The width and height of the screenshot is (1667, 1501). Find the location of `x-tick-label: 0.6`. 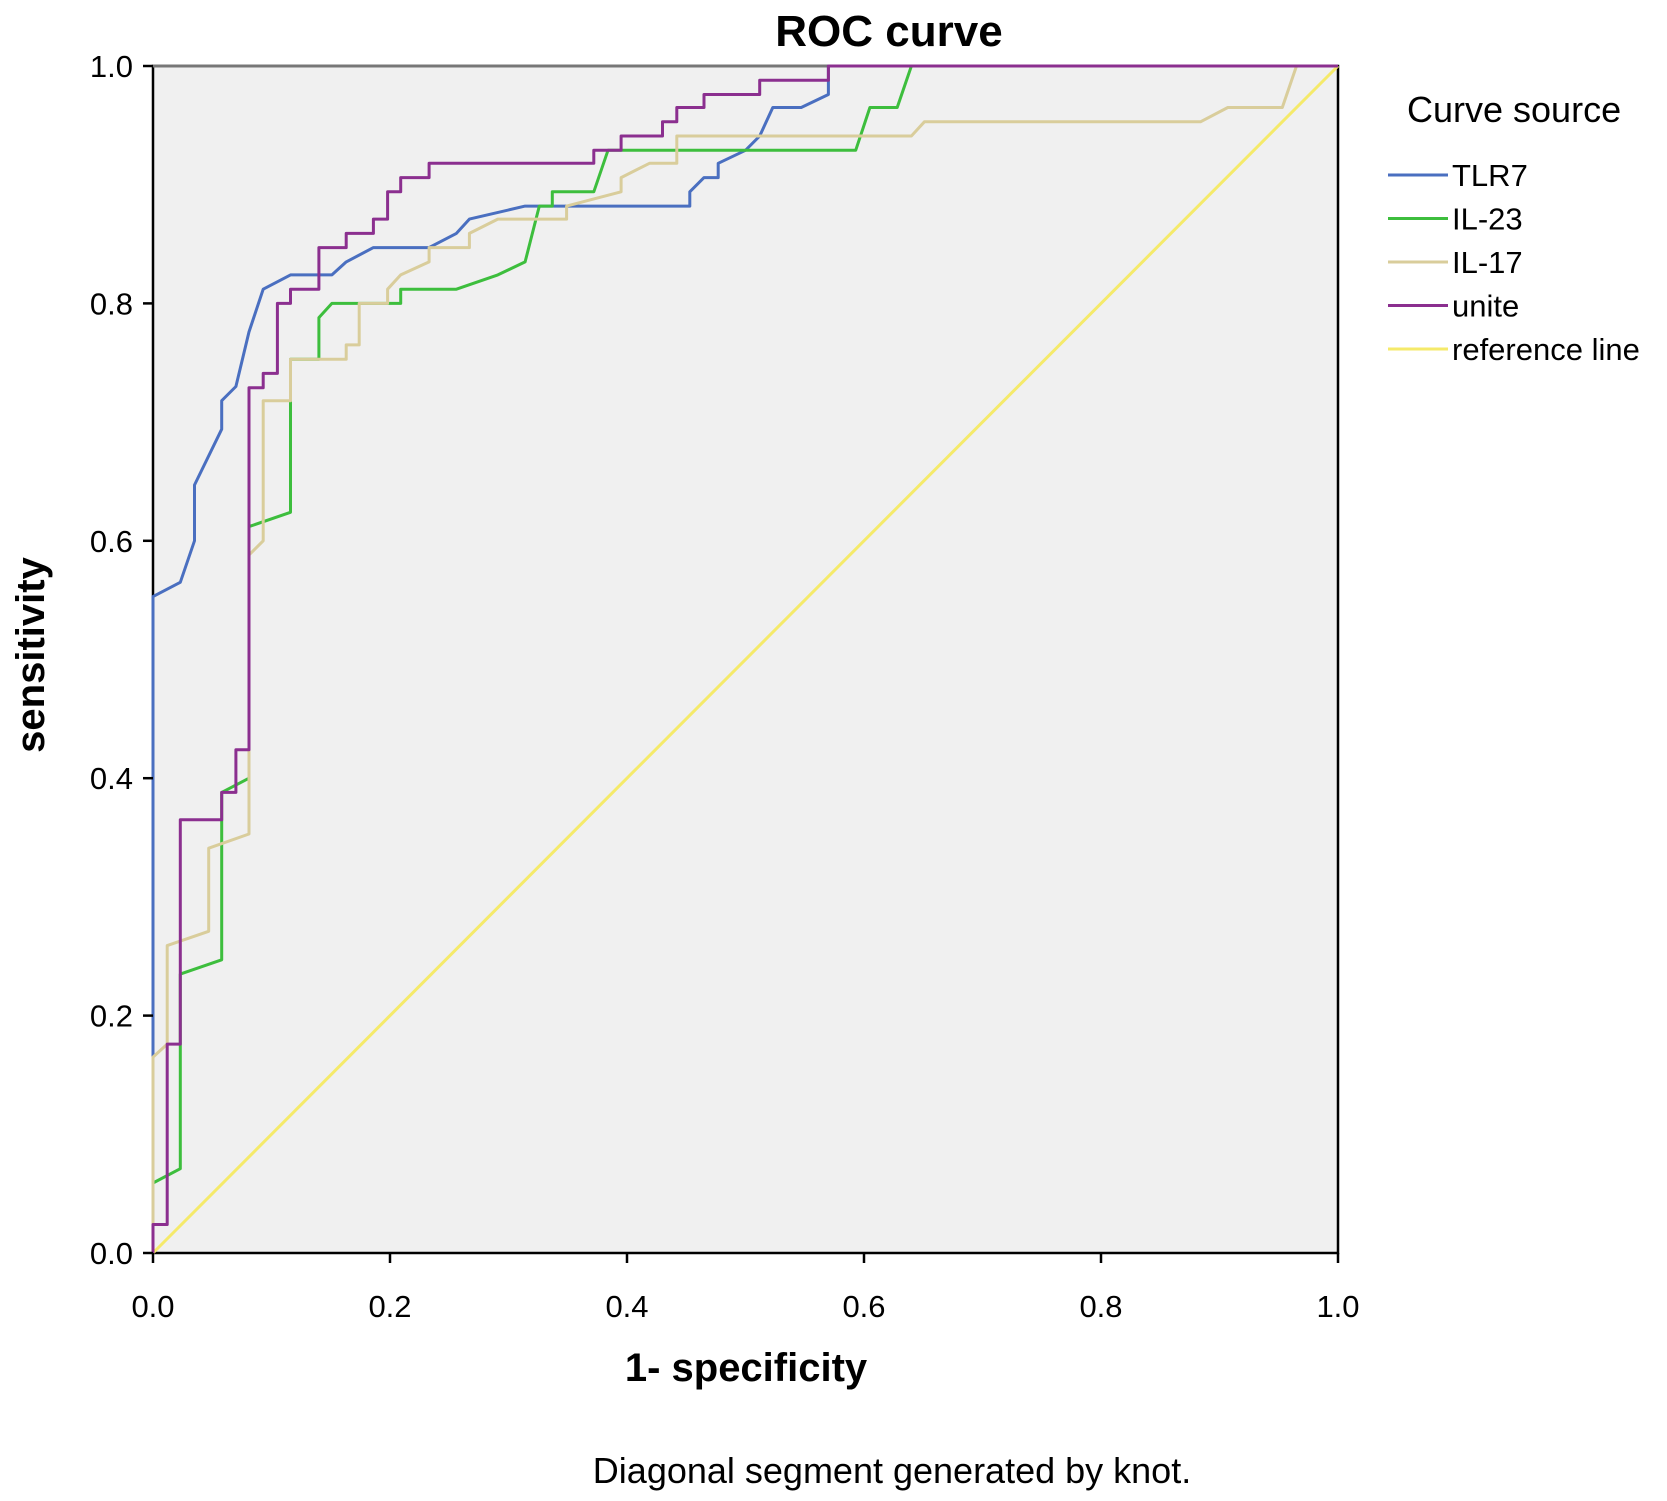

x-tick-label: 0.6 is located at coordinates (863, 1306).